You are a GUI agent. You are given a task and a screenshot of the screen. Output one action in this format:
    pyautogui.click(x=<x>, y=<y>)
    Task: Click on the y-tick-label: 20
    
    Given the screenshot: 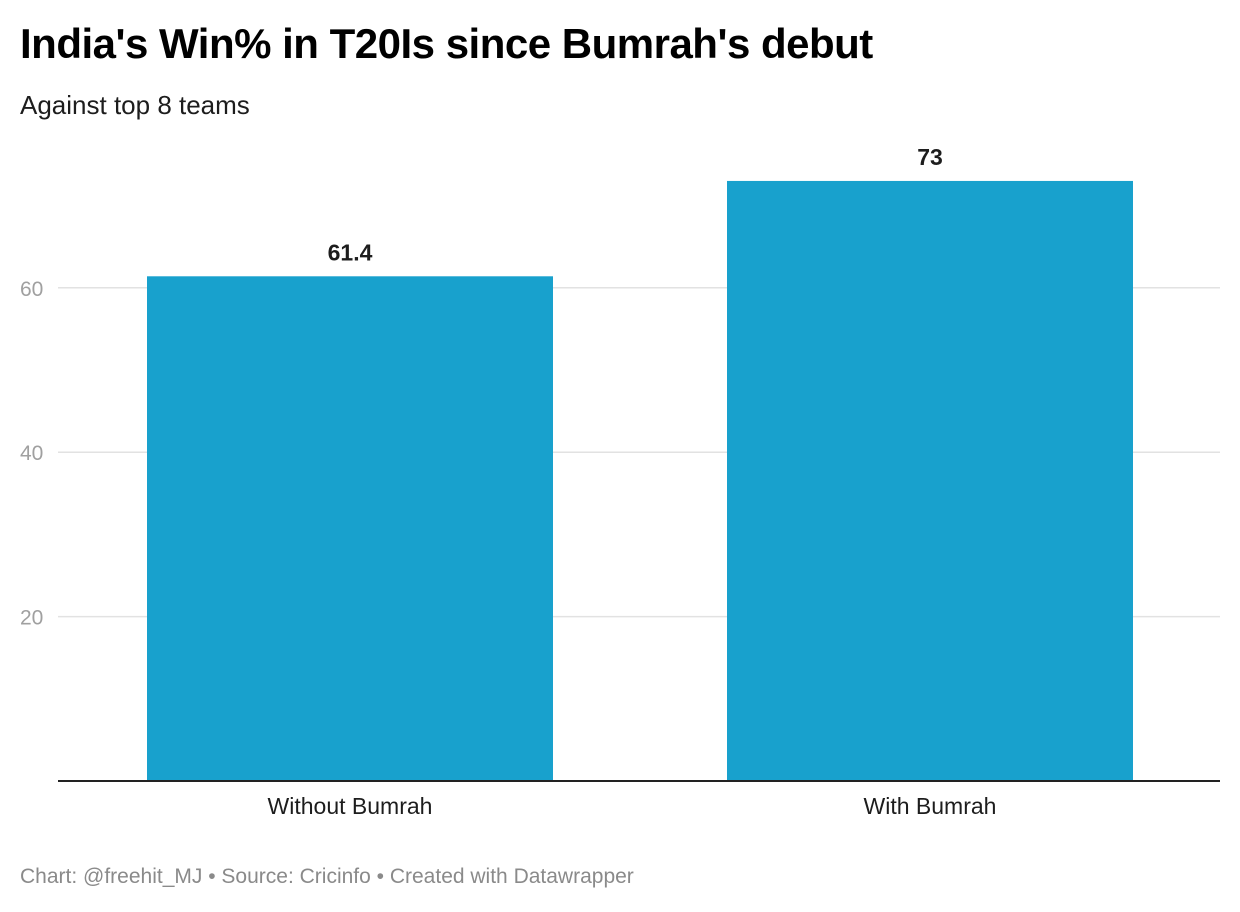 What is the action you would take?
    pyautogui.click(x=31, y=618)
    